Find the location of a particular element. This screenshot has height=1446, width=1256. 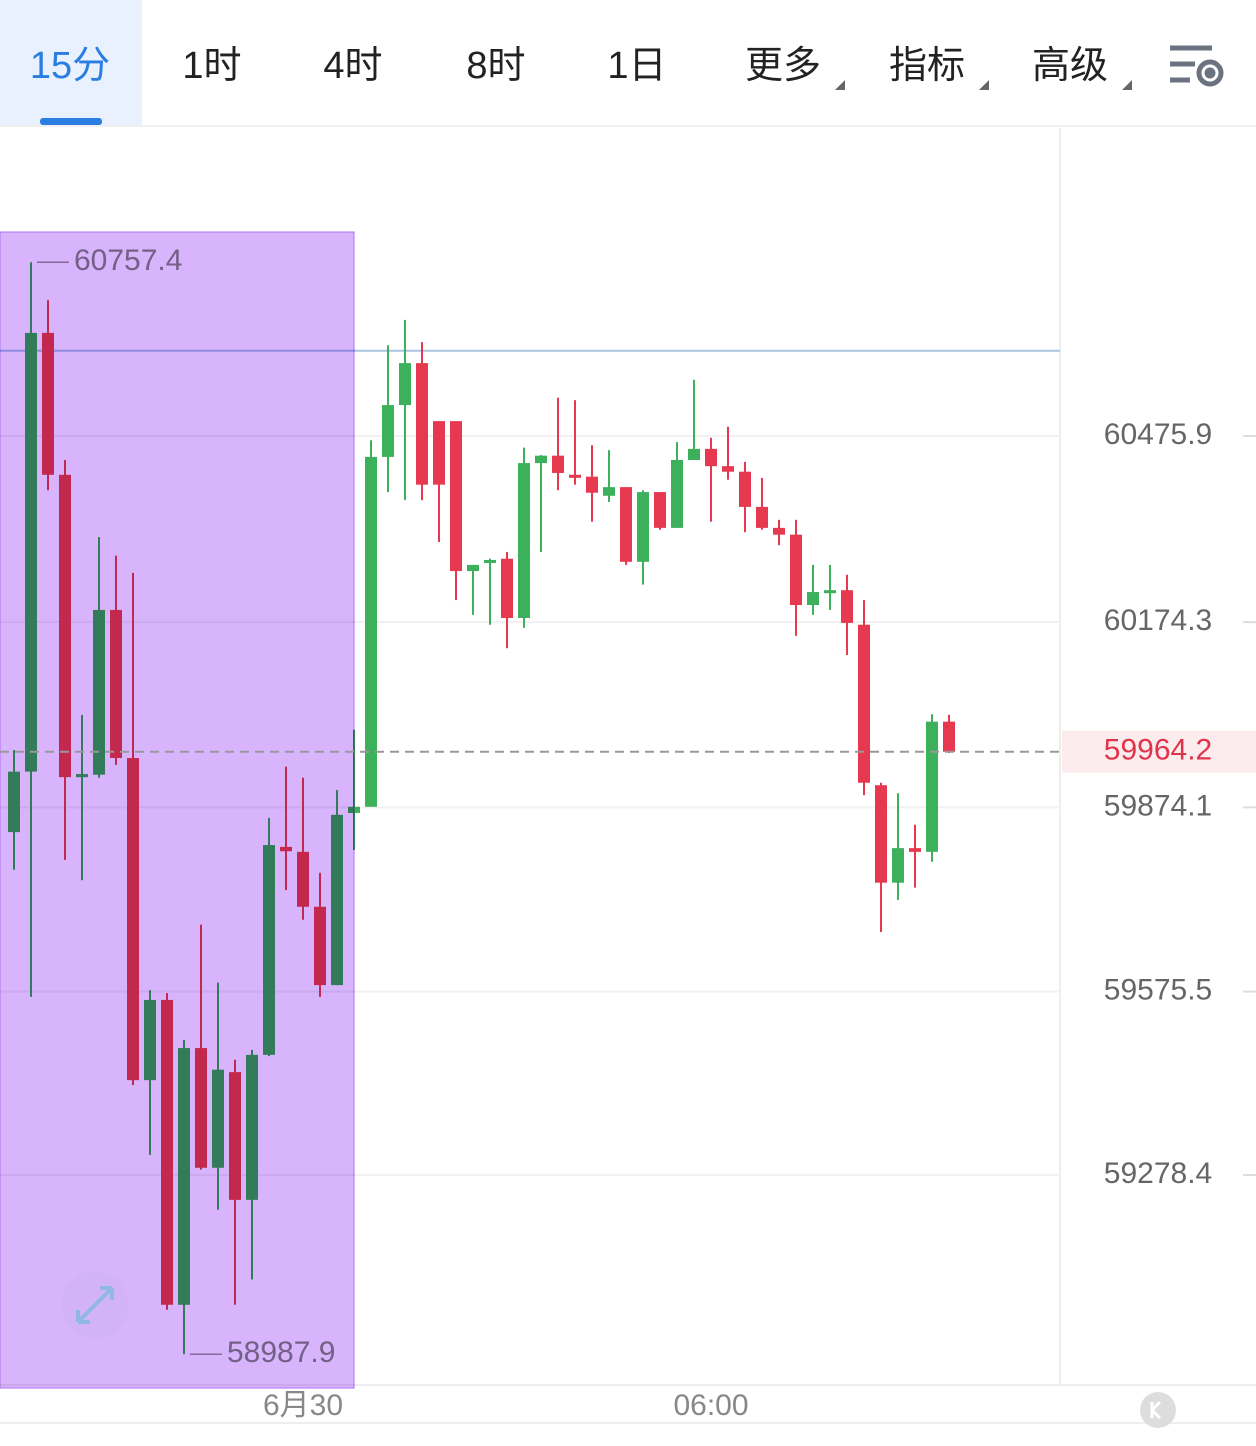

tab: 1日 is located at coordinates (636, 66).